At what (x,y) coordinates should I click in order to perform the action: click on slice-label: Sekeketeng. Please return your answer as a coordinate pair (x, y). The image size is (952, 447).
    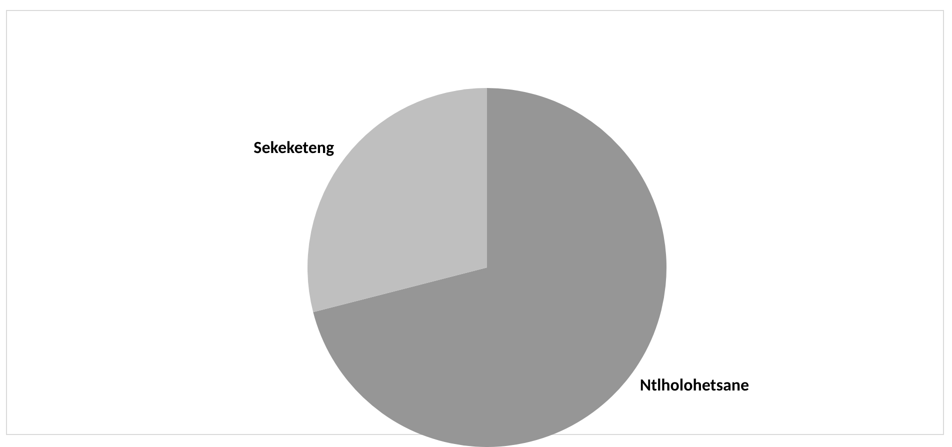
    Looking at the image, I should click on (294, 147).